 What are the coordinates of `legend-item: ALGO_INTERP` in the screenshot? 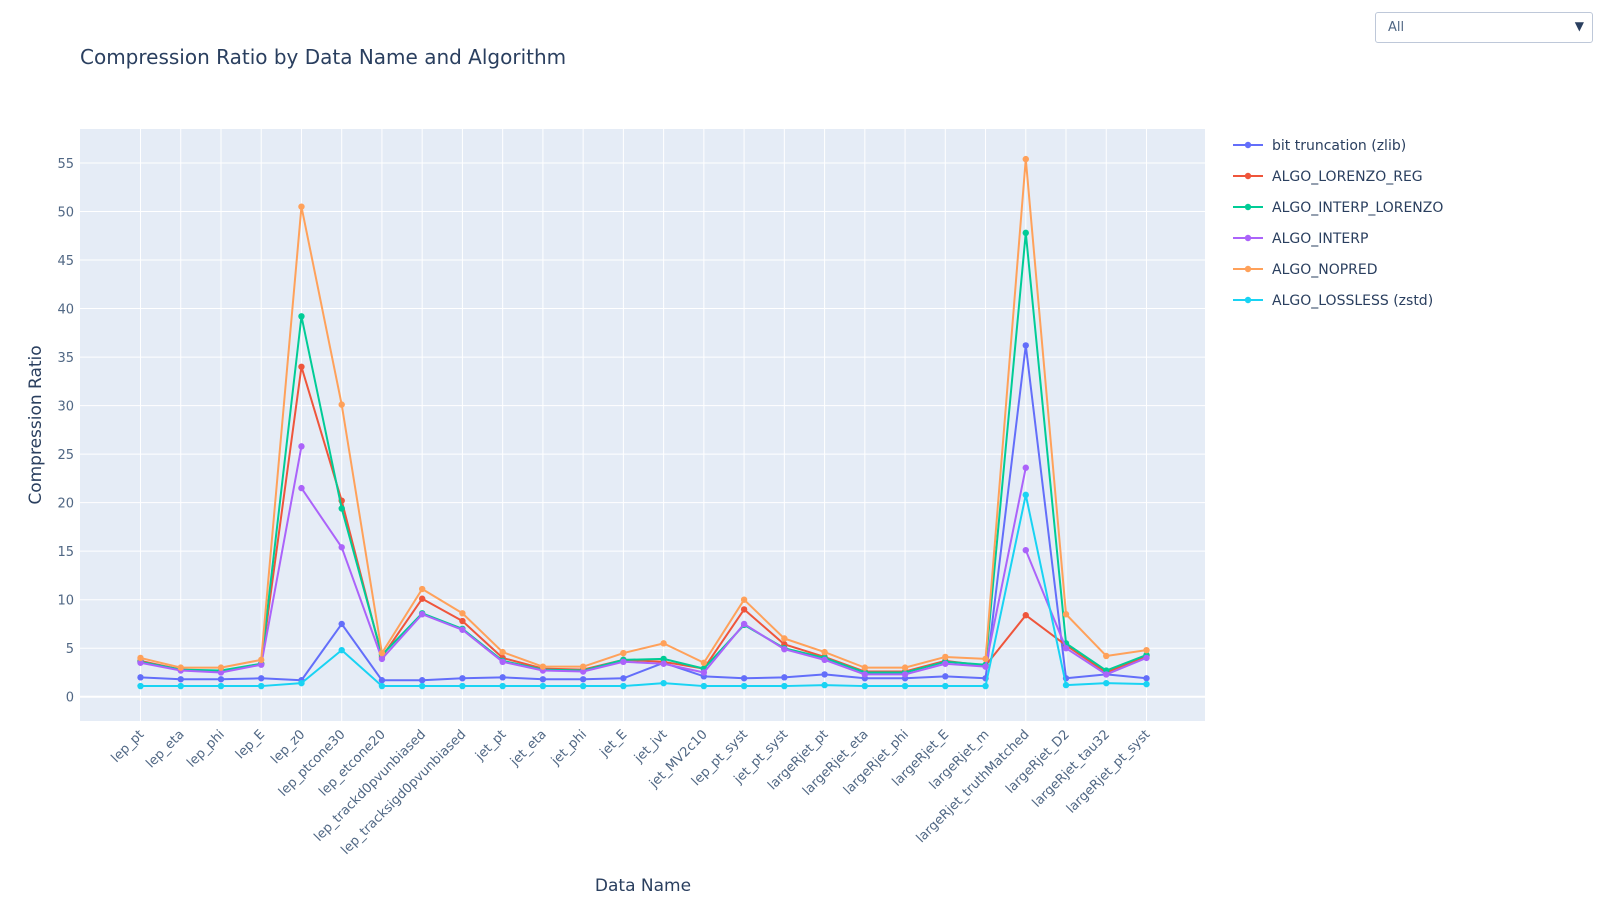 It's located at (1300, 239).